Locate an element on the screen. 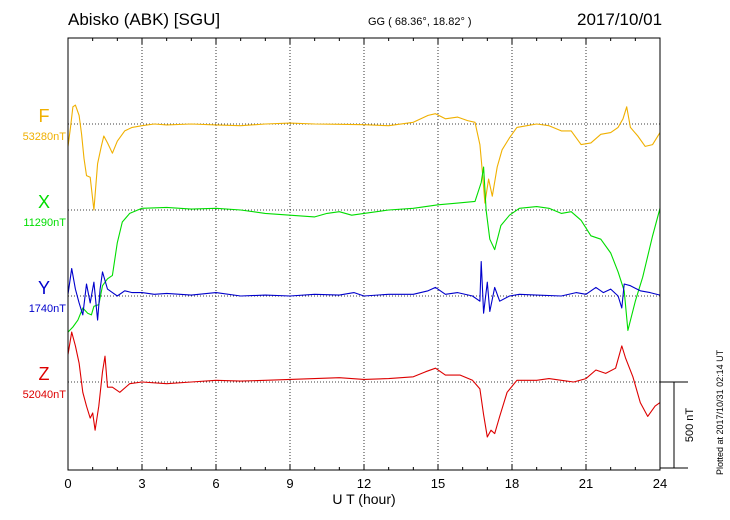 This screenshot has width=730, height=520. series-baseline-y: 1740nT is located at coordinates (48, 309).